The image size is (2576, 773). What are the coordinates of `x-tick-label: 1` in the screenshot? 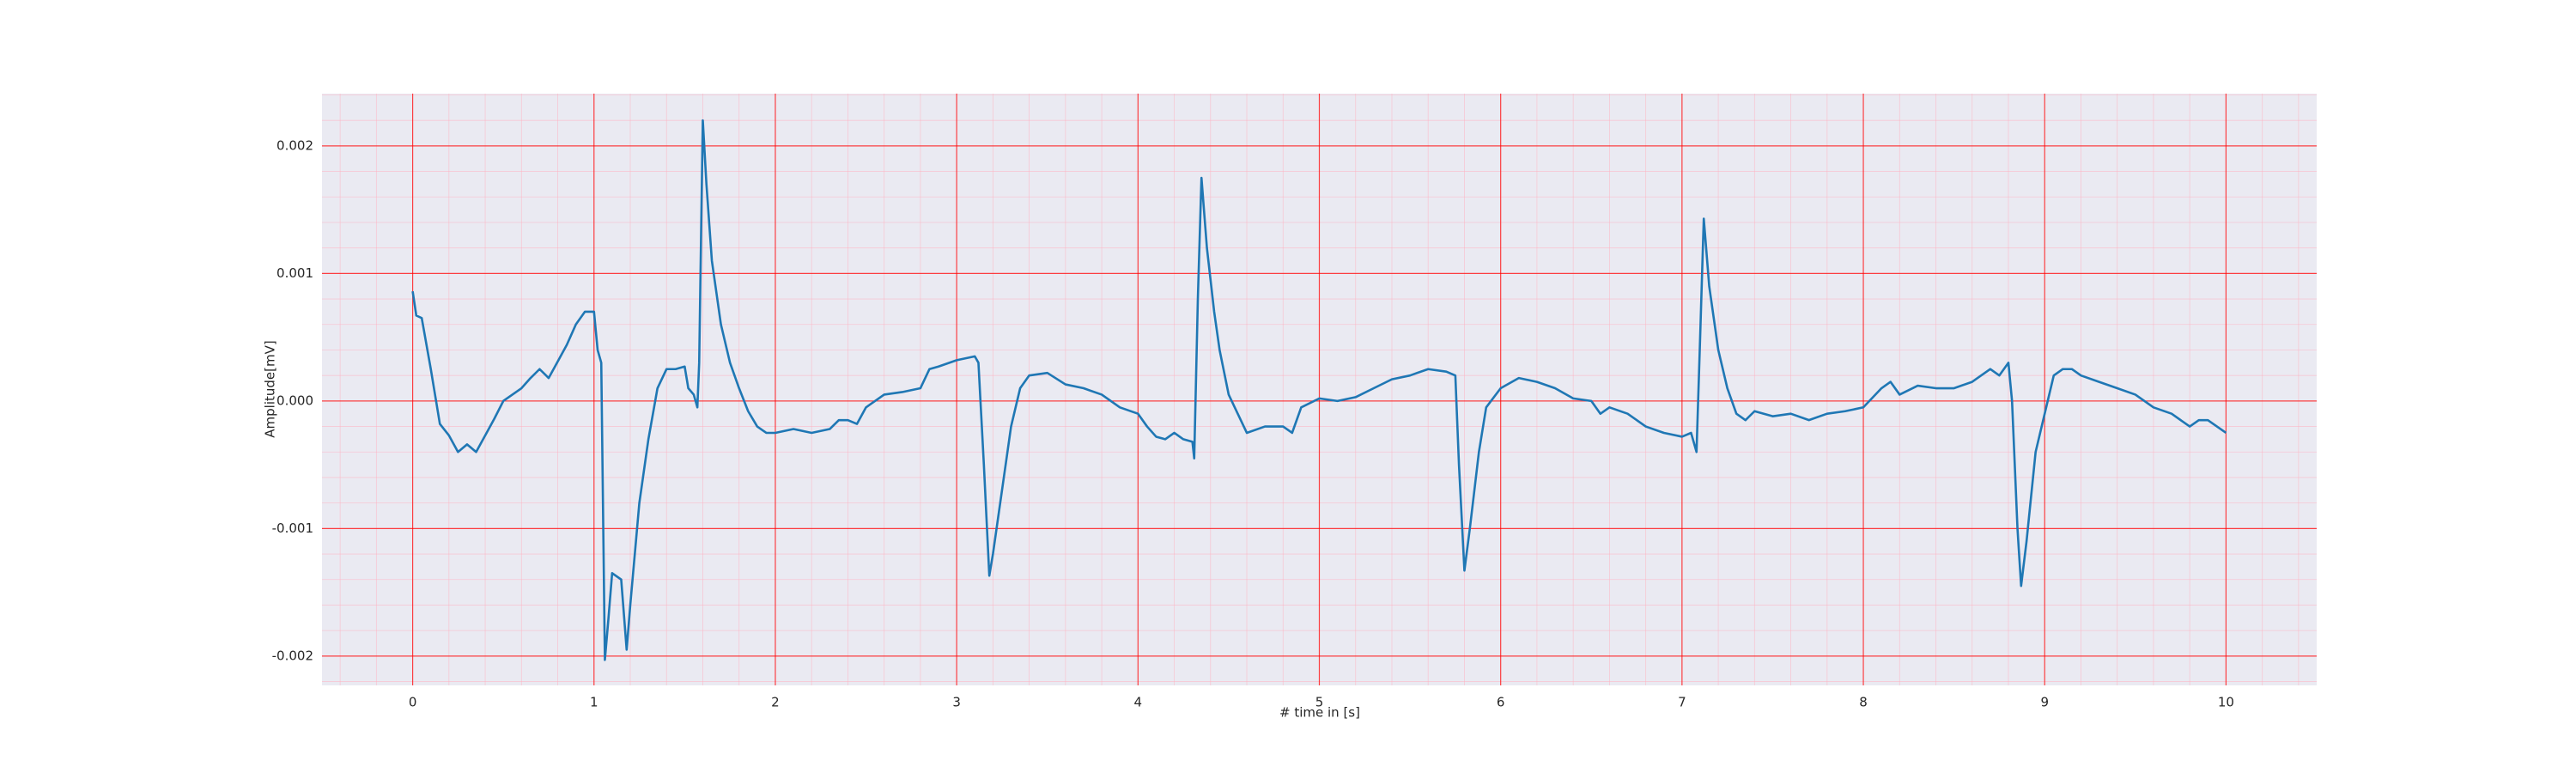 It's located at (594, 702).